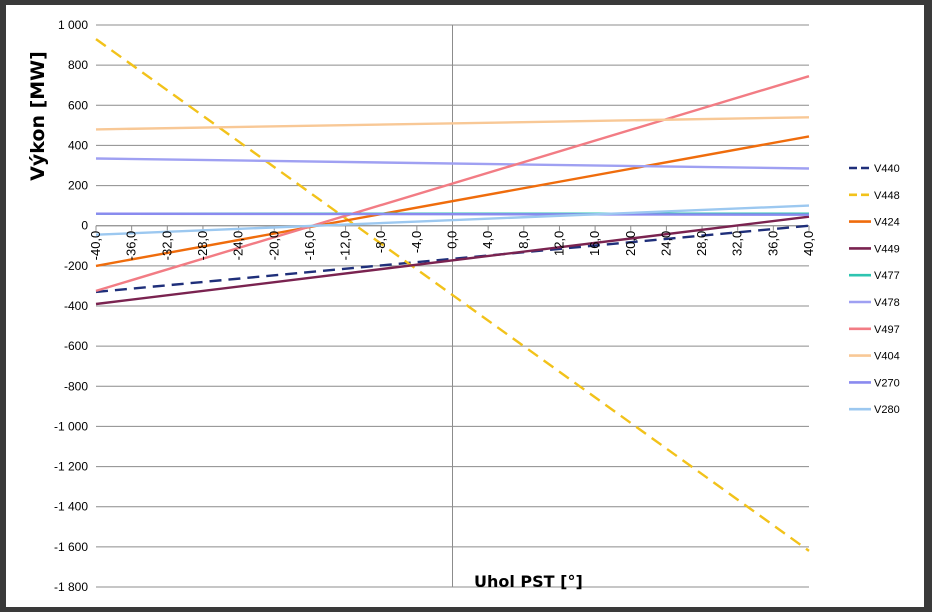  Describe the element at coordinates (78, 186) in the screenshot. I see `y-tick-label: 200` at that location.